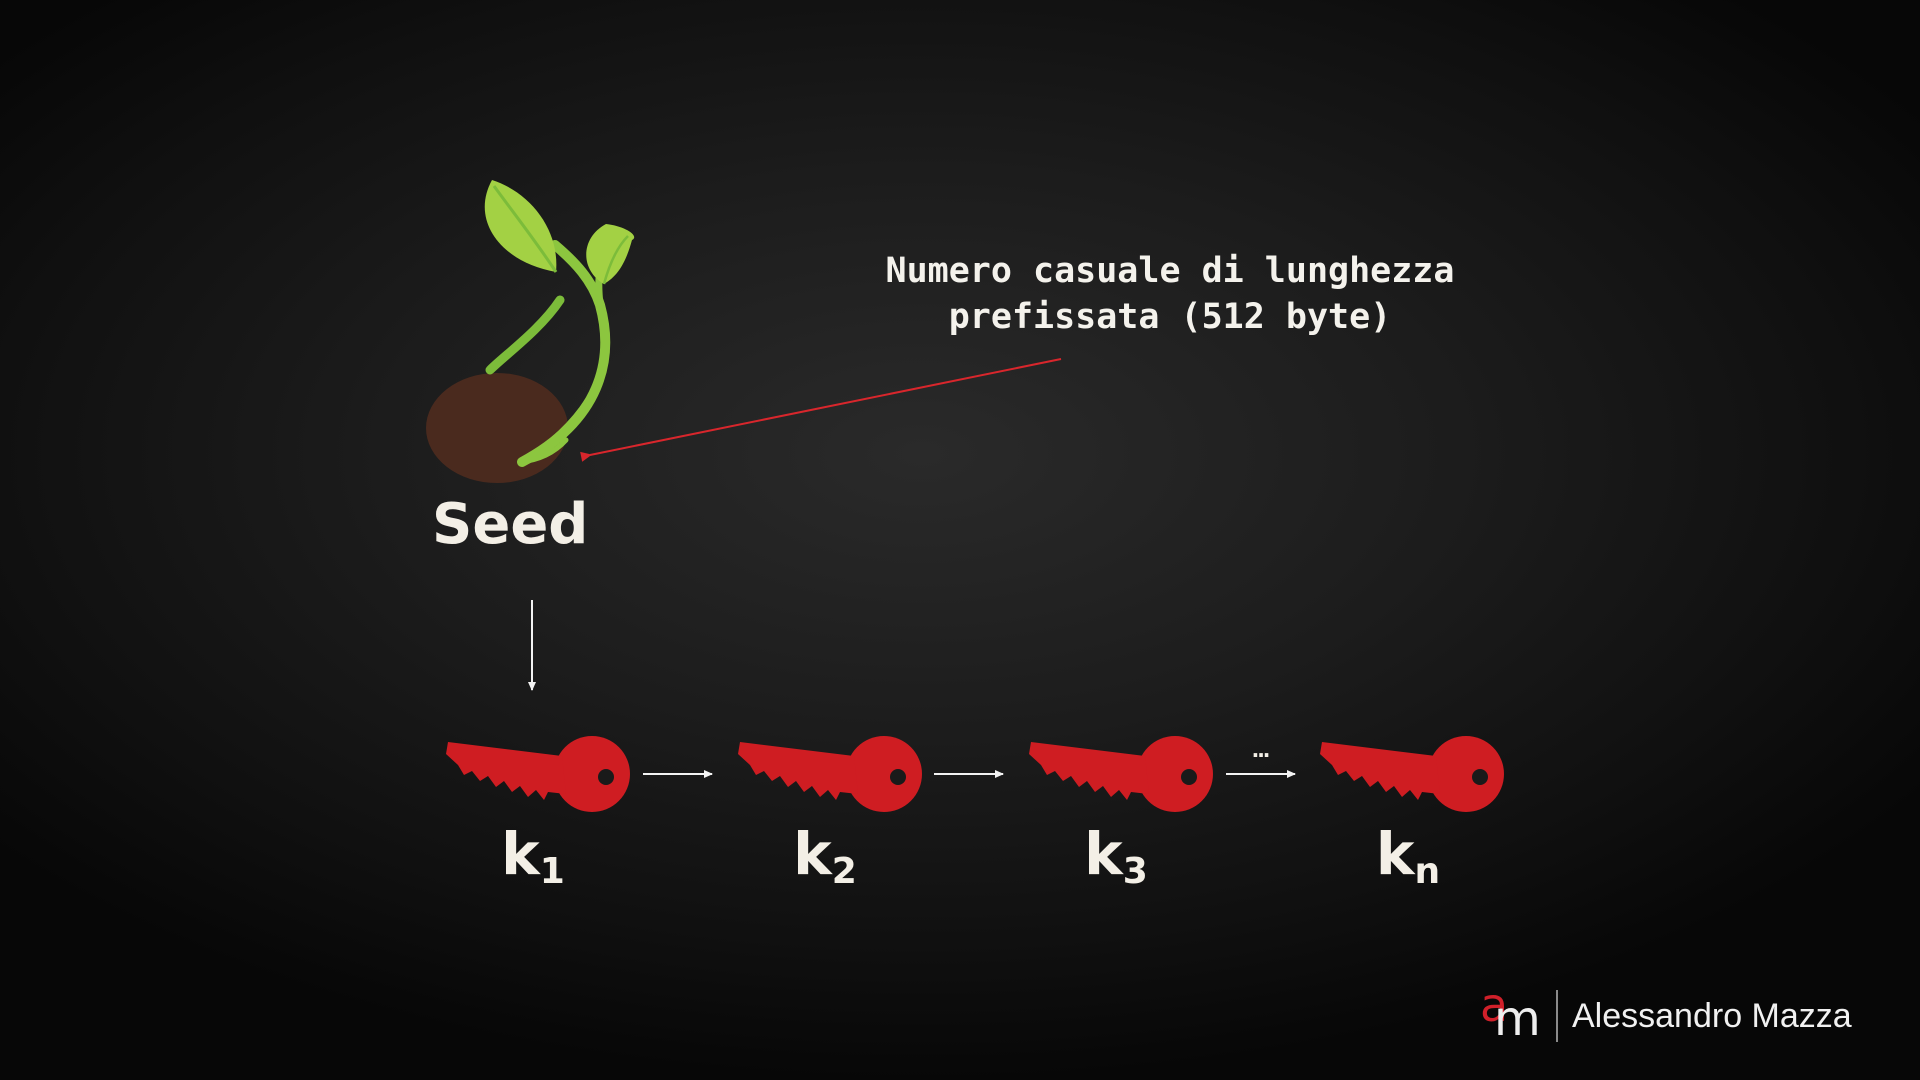 The height and width of the screenshot is (1080, 1920). Describe the element at coordinates (1170, 317) in the screenshot. I see `annotation-line-2: prefissata (512 byte)` at that location.